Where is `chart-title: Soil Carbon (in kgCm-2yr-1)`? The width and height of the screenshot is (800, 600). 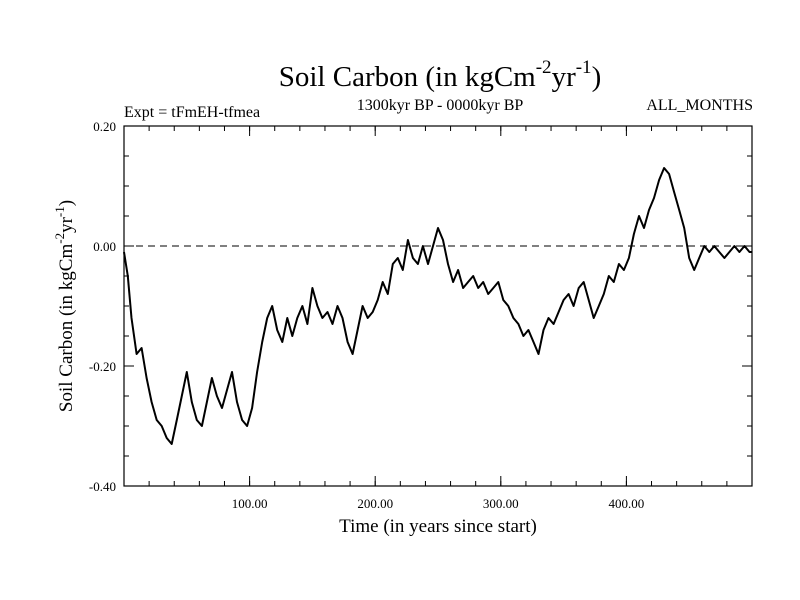
chart-title: Soil Carbon (in kgCm-2yr-1) is located at coordinates (440, 75).